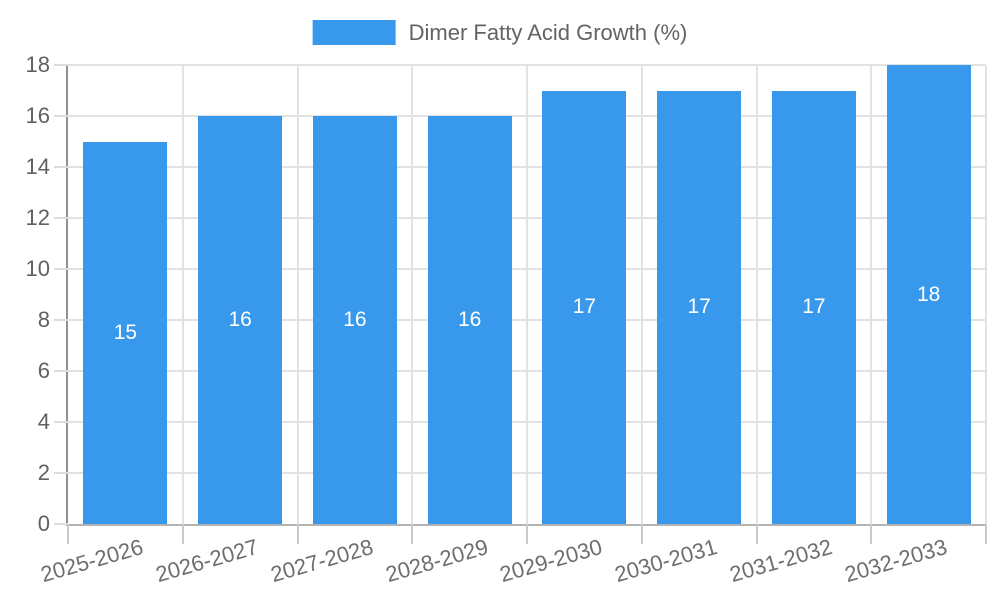 The image size is (1000, 600). I want to click on chart-legend: Dimer Fatty Acid Growth (%), so click(500, 32).